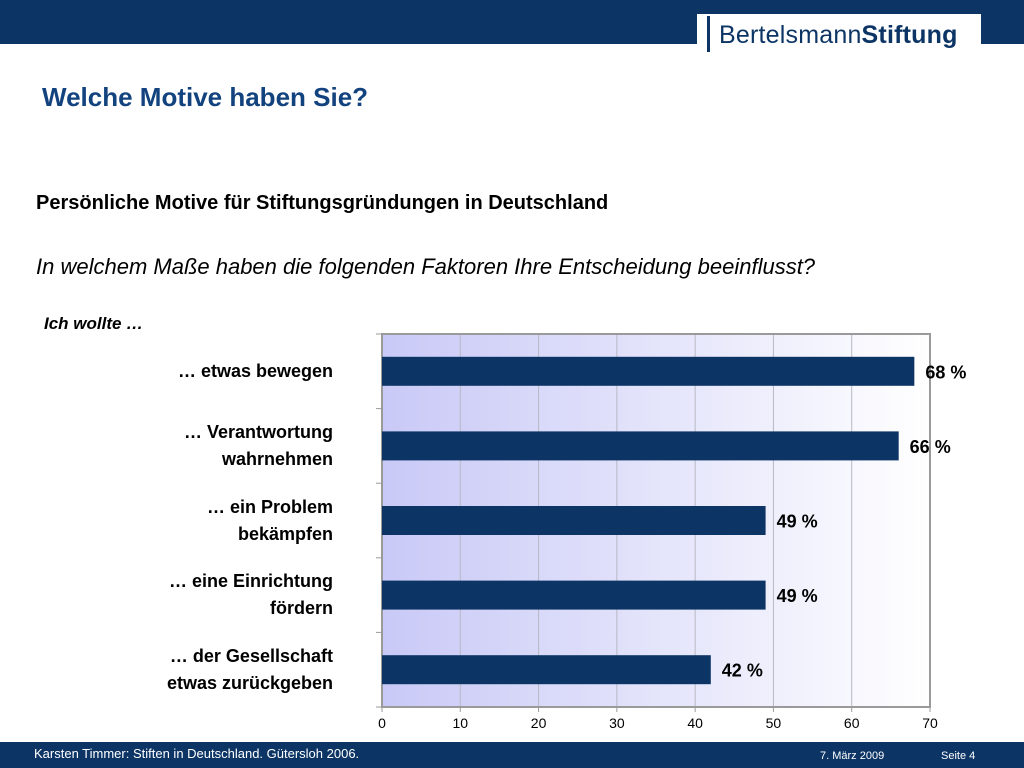  I want to click on x-tick-label: 60, so click(852, 723).